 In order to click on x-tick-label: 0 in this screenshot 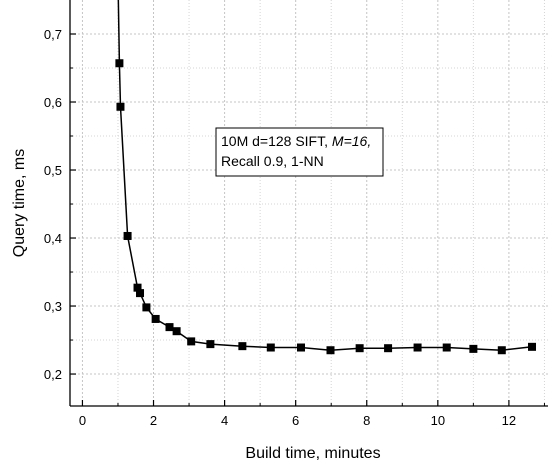, I will do `click(82, 420)`.